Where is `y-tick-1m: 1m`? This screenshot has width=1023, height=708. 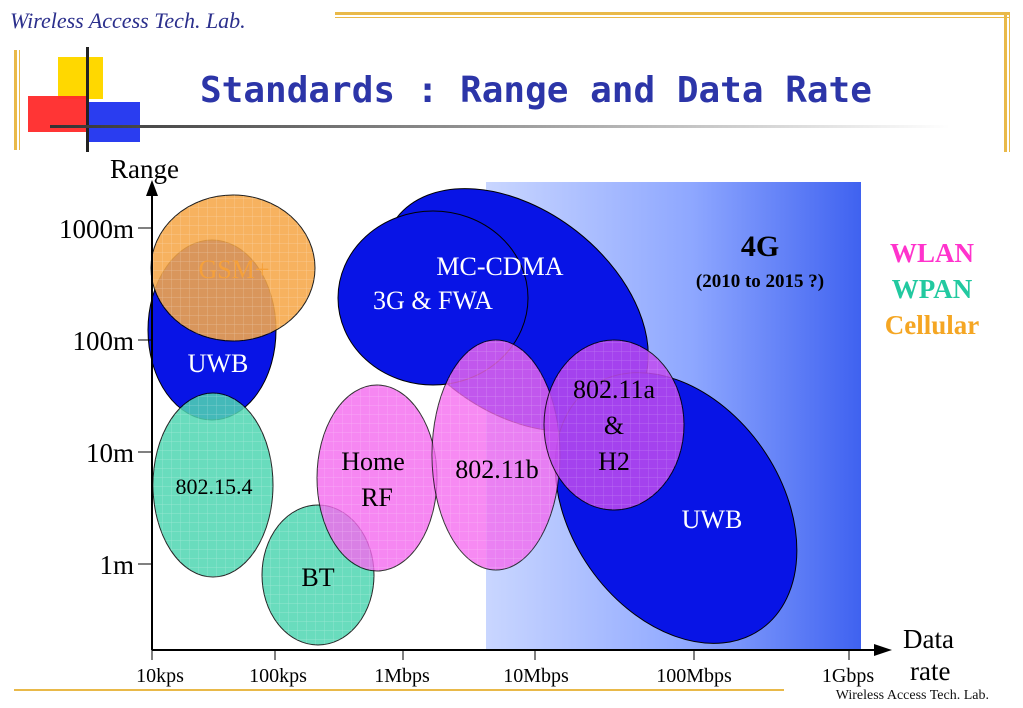 y-tick-1m: 1m is located at coordinates (116, 565).